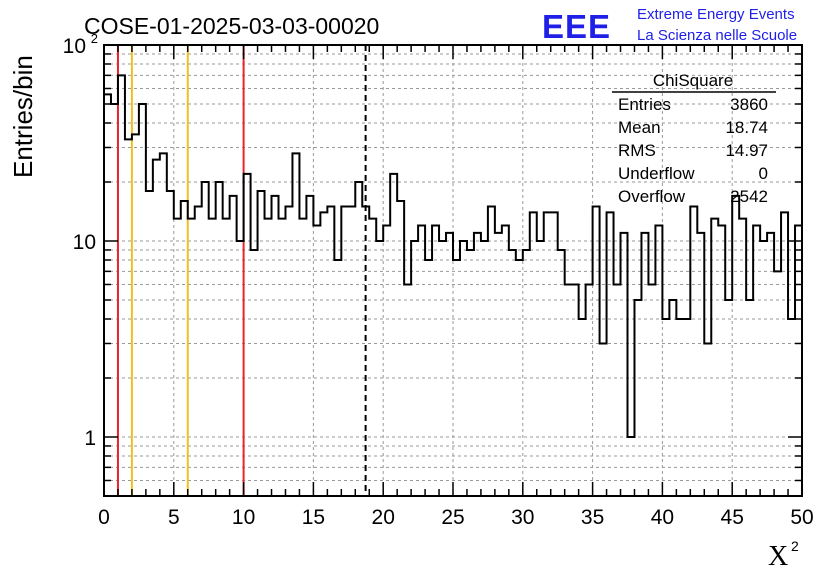 Image resolution: width=836 pixels, height=572 pixels. Describe the element at coordinates (693, 150) in the screenshot. I see `stats-row: RMS 14.97` at that location.